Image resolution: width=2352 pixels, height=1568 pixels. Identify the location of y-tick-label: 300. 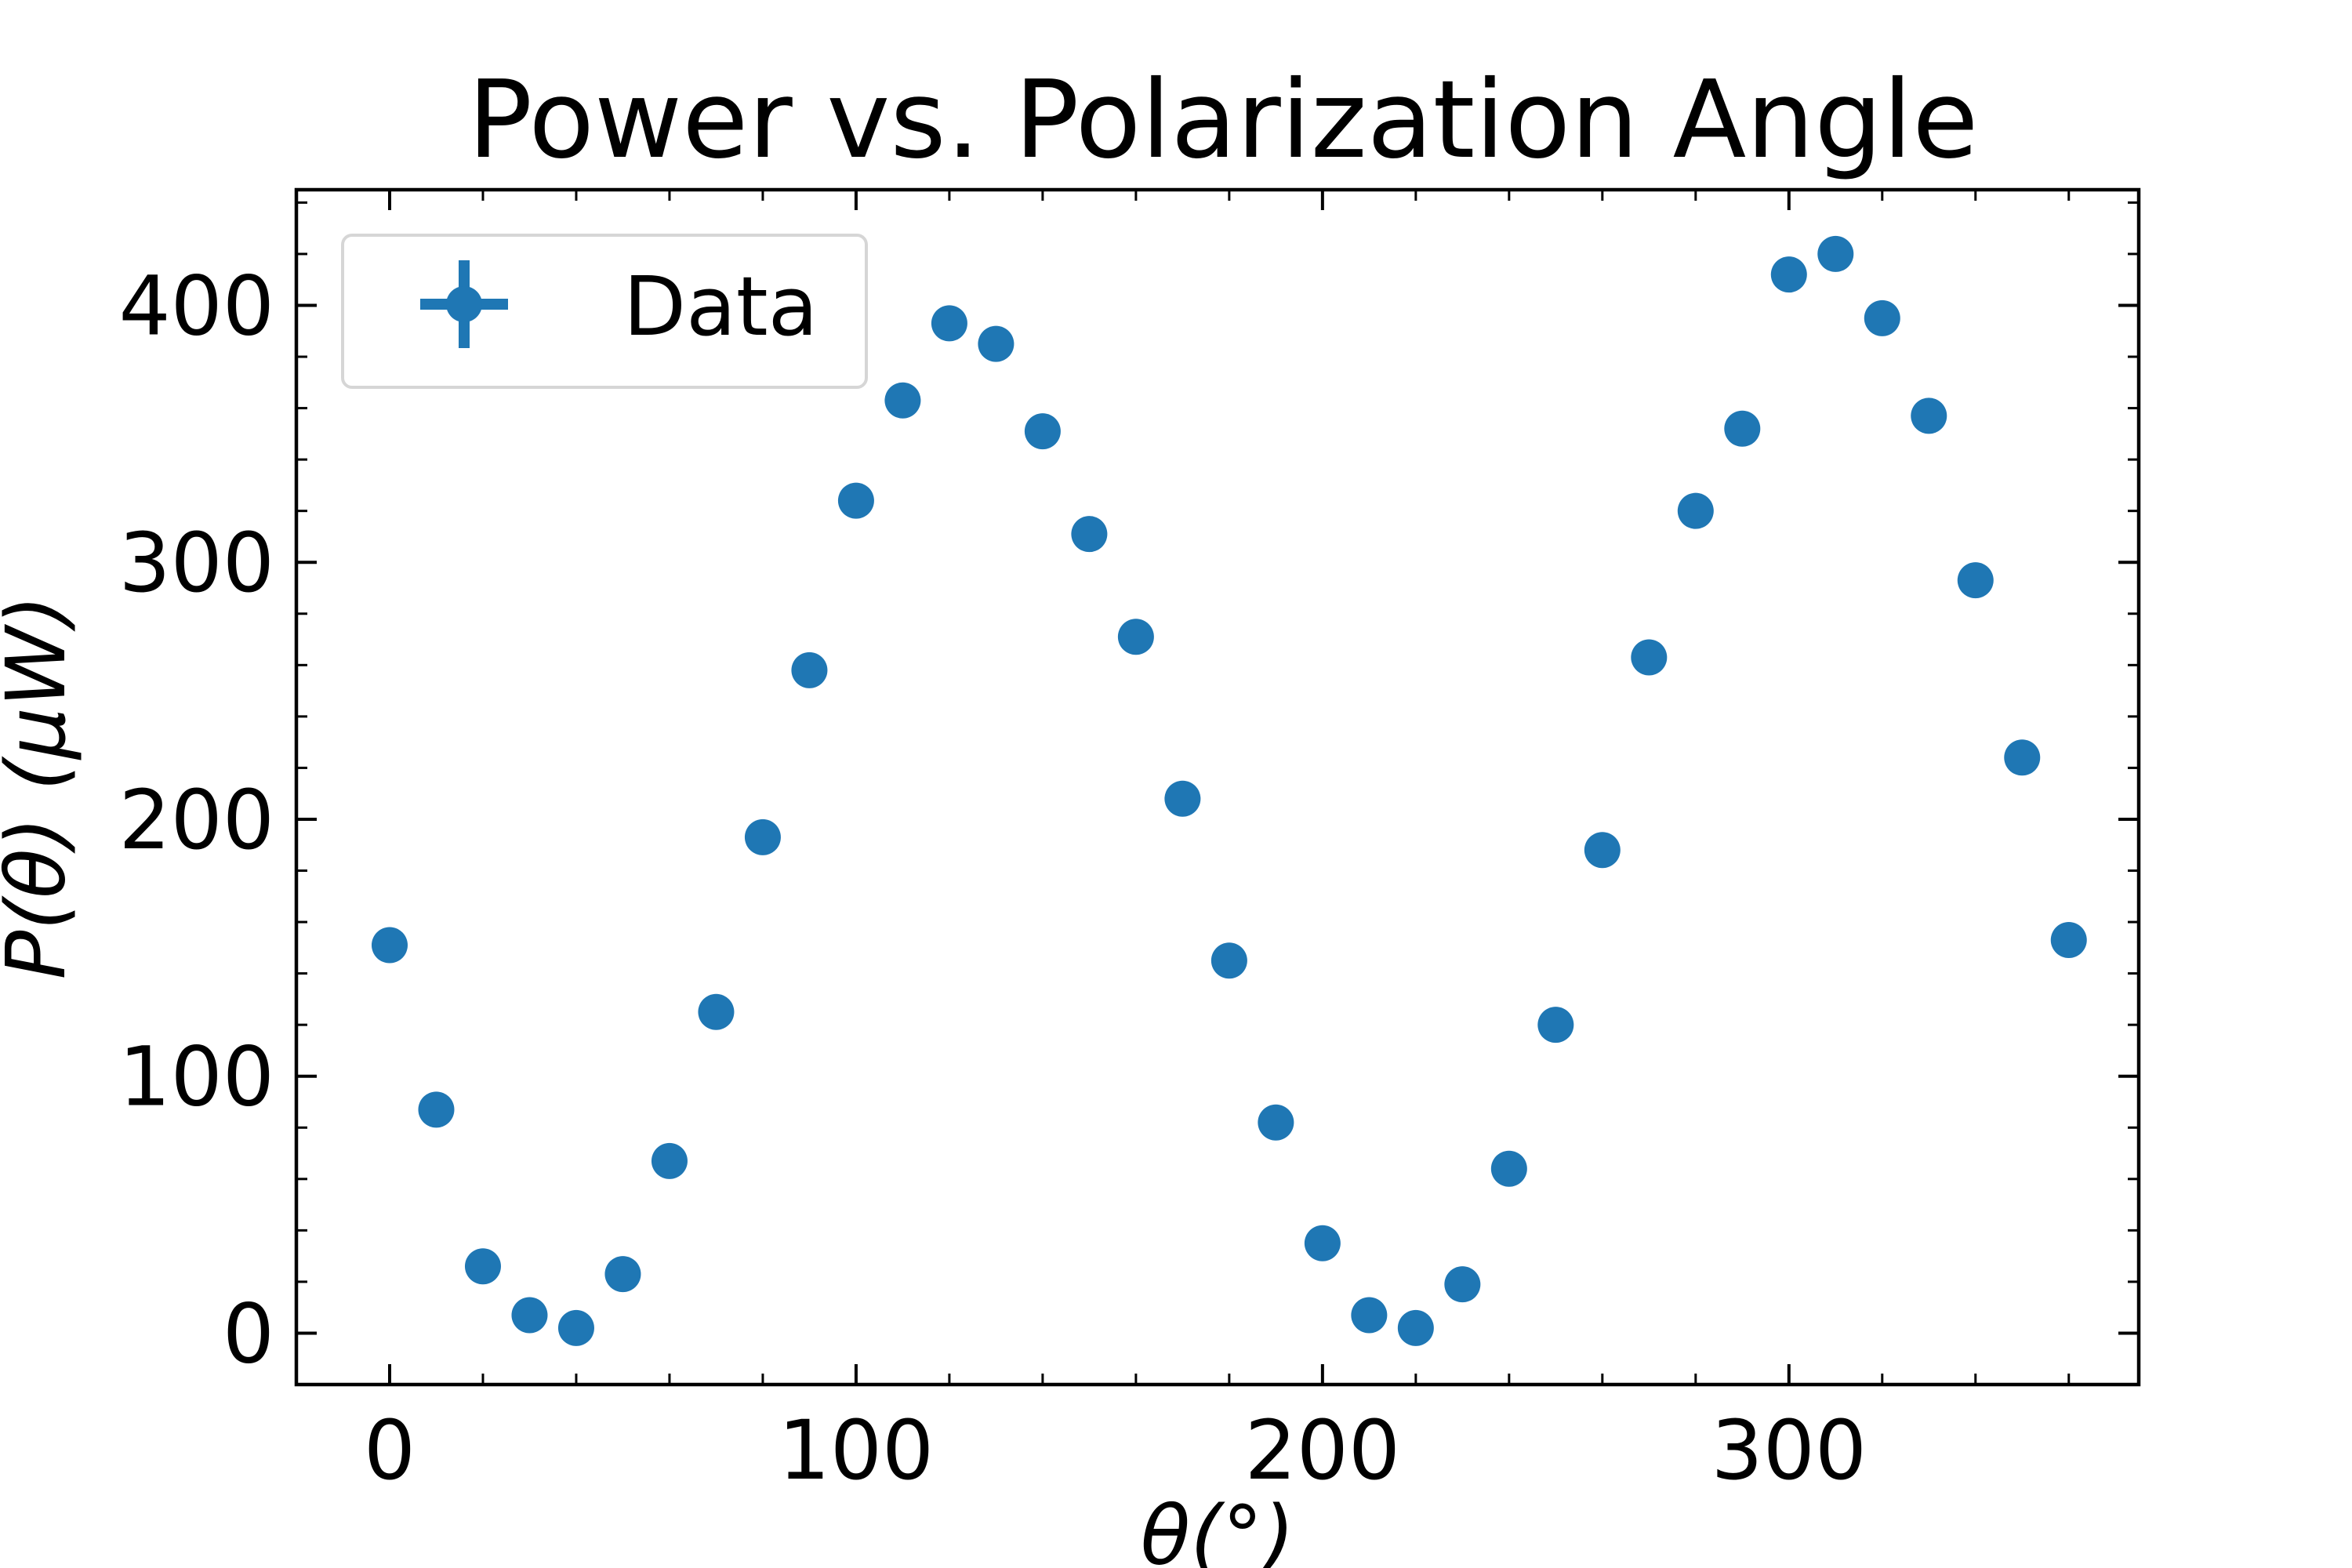
(196, 563).